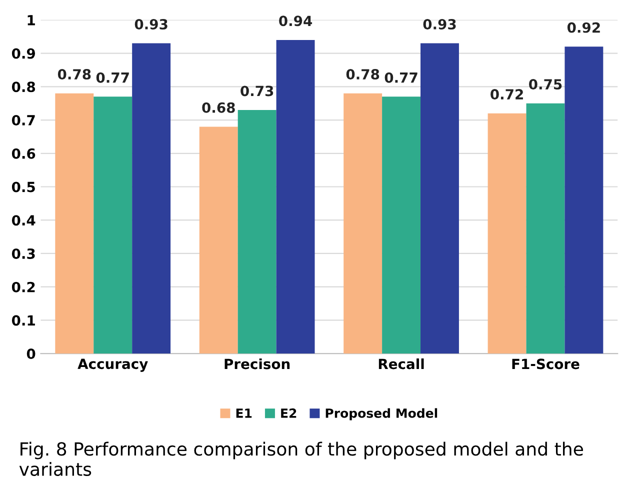 The height and width of the screenshot is (498, 627). I want to click on y-tick-label: 0.6, so click(24, 153).